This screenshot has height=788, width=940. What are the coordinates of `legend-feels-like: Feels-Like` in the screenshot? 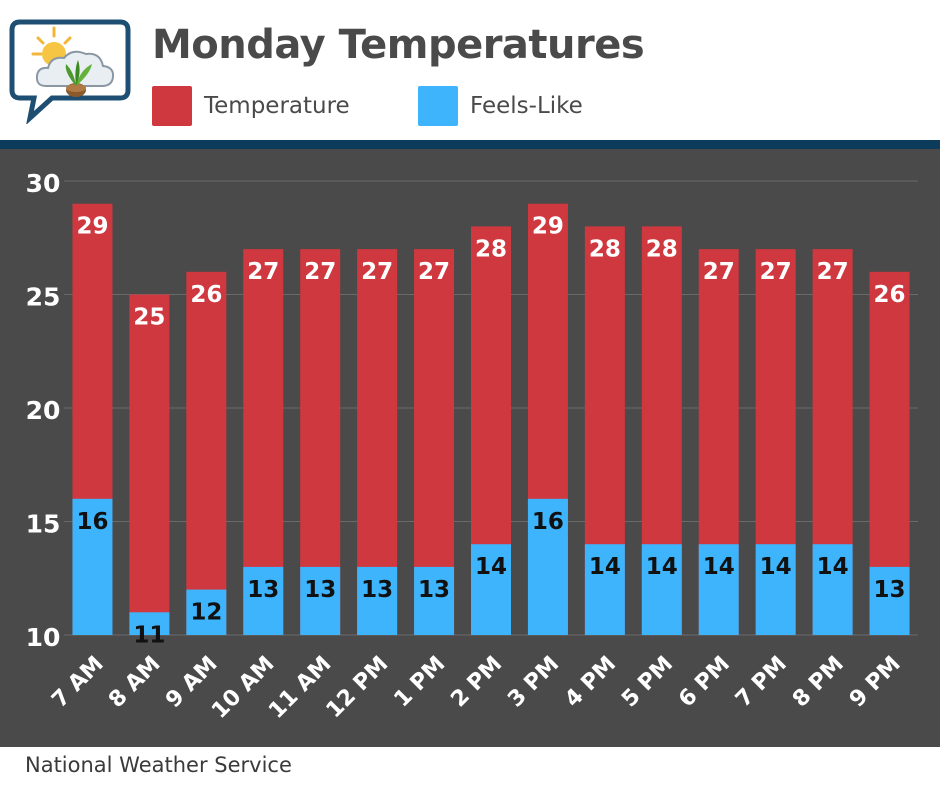 It's located at (500, 106).